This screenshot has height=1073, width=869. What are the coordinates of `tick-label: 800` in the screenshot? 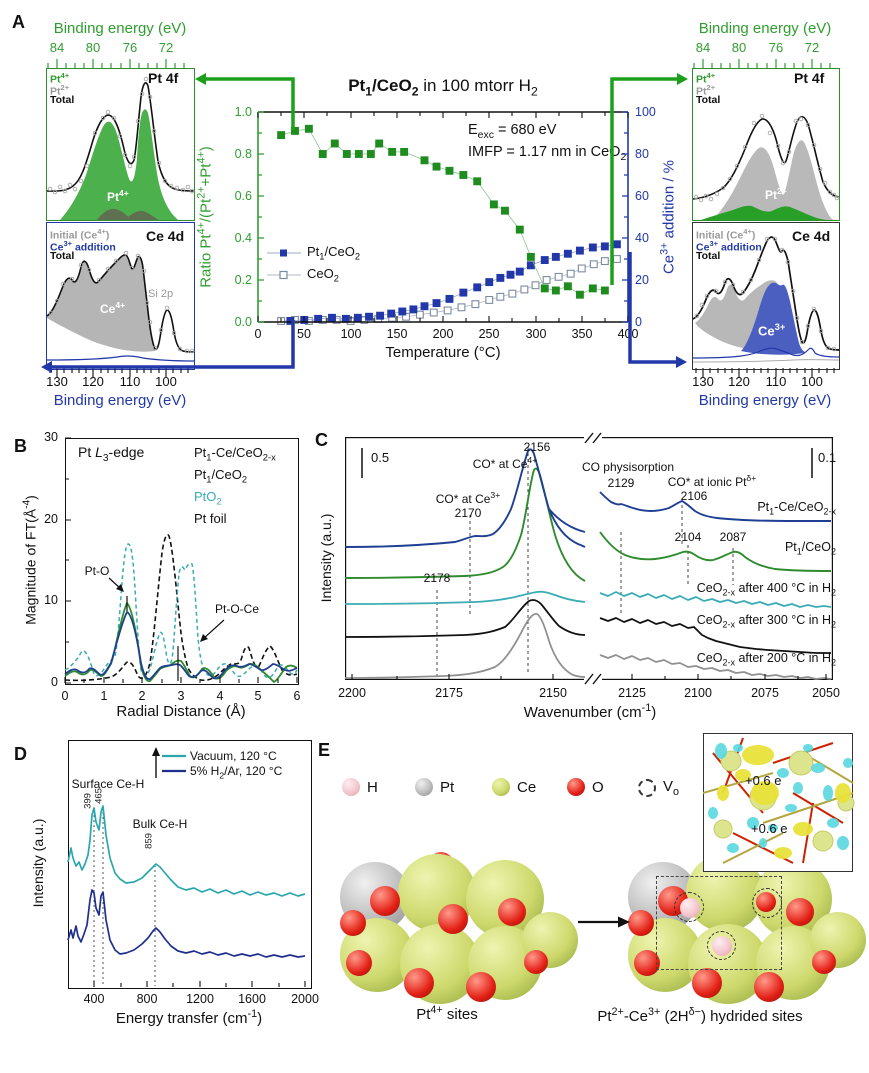 It's located at (147, 999).